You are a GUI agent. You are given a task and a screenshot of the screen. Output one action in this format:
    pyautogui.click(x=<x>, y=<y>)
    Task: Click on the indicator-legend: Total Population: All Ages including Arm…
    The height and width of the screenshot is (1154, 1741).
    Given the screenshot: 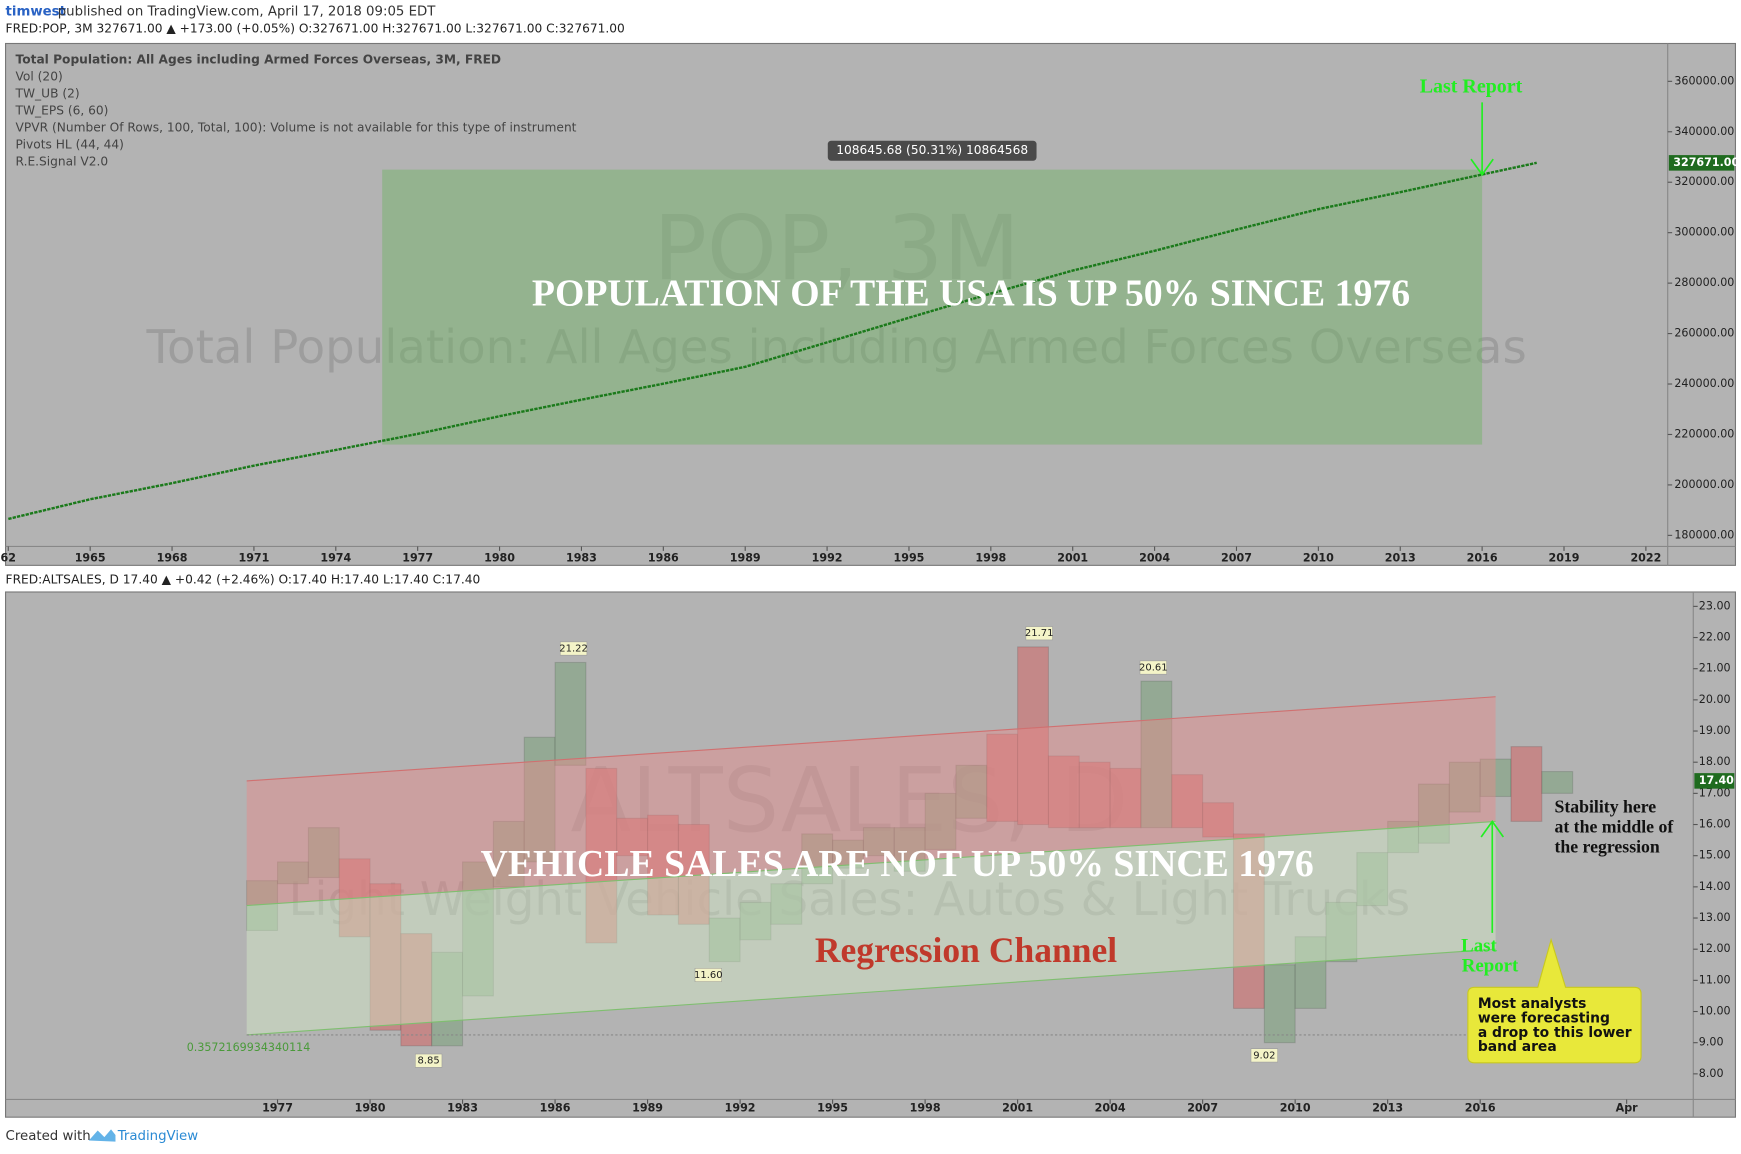 What is the action you would take?
    pyautogui.click(x=259, y=60)
    